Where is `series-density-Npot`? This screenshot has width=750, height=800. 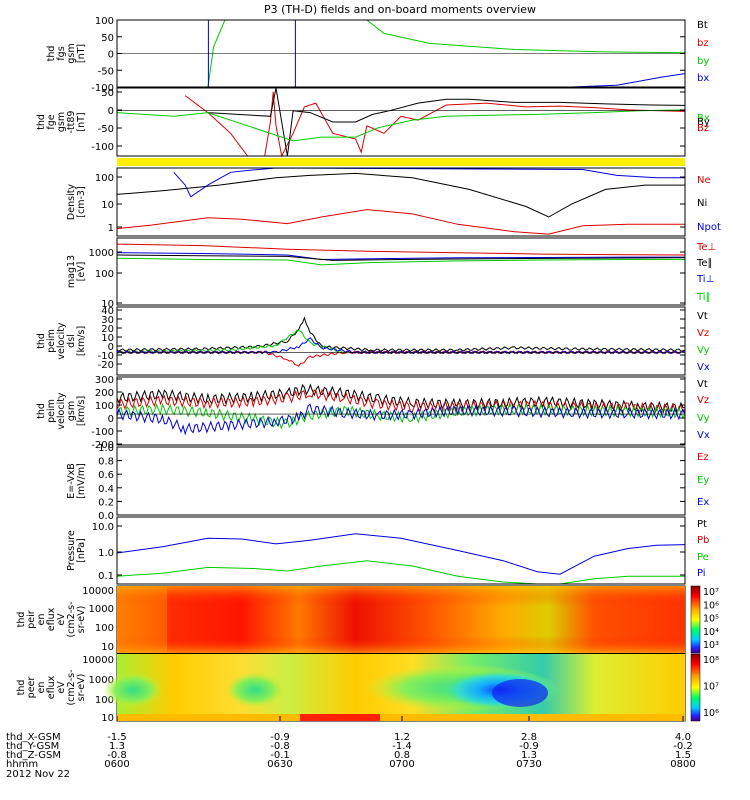 series-density-Npot is located at coordinates (429, 182).